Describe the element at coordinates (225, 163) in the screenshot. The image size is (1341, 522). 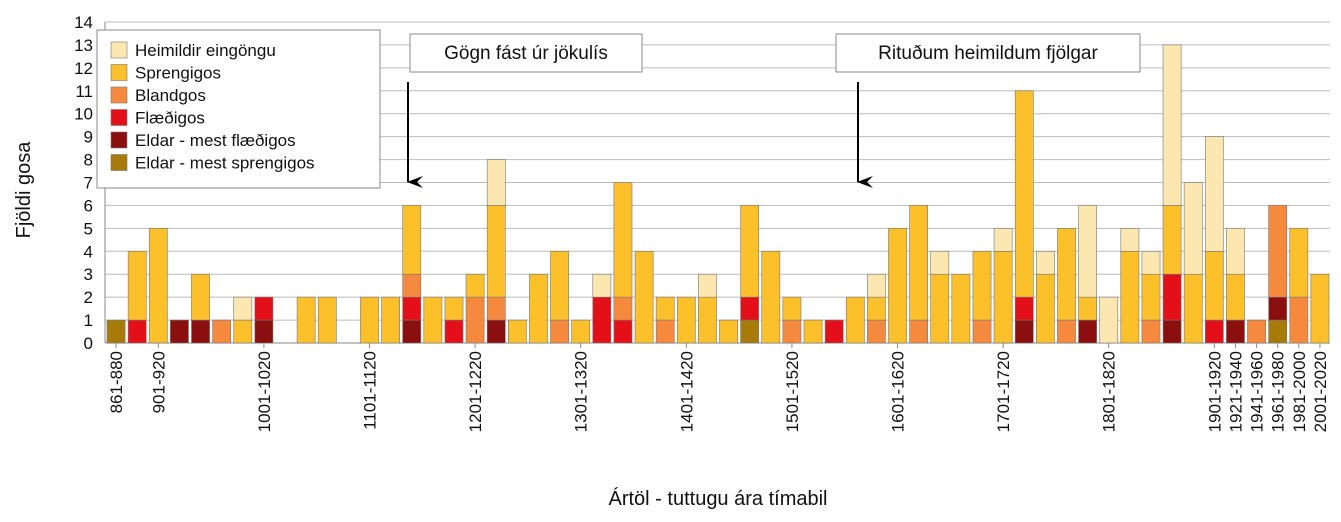
I see `legend-label: Eldar - mest sprengigos` at that location.